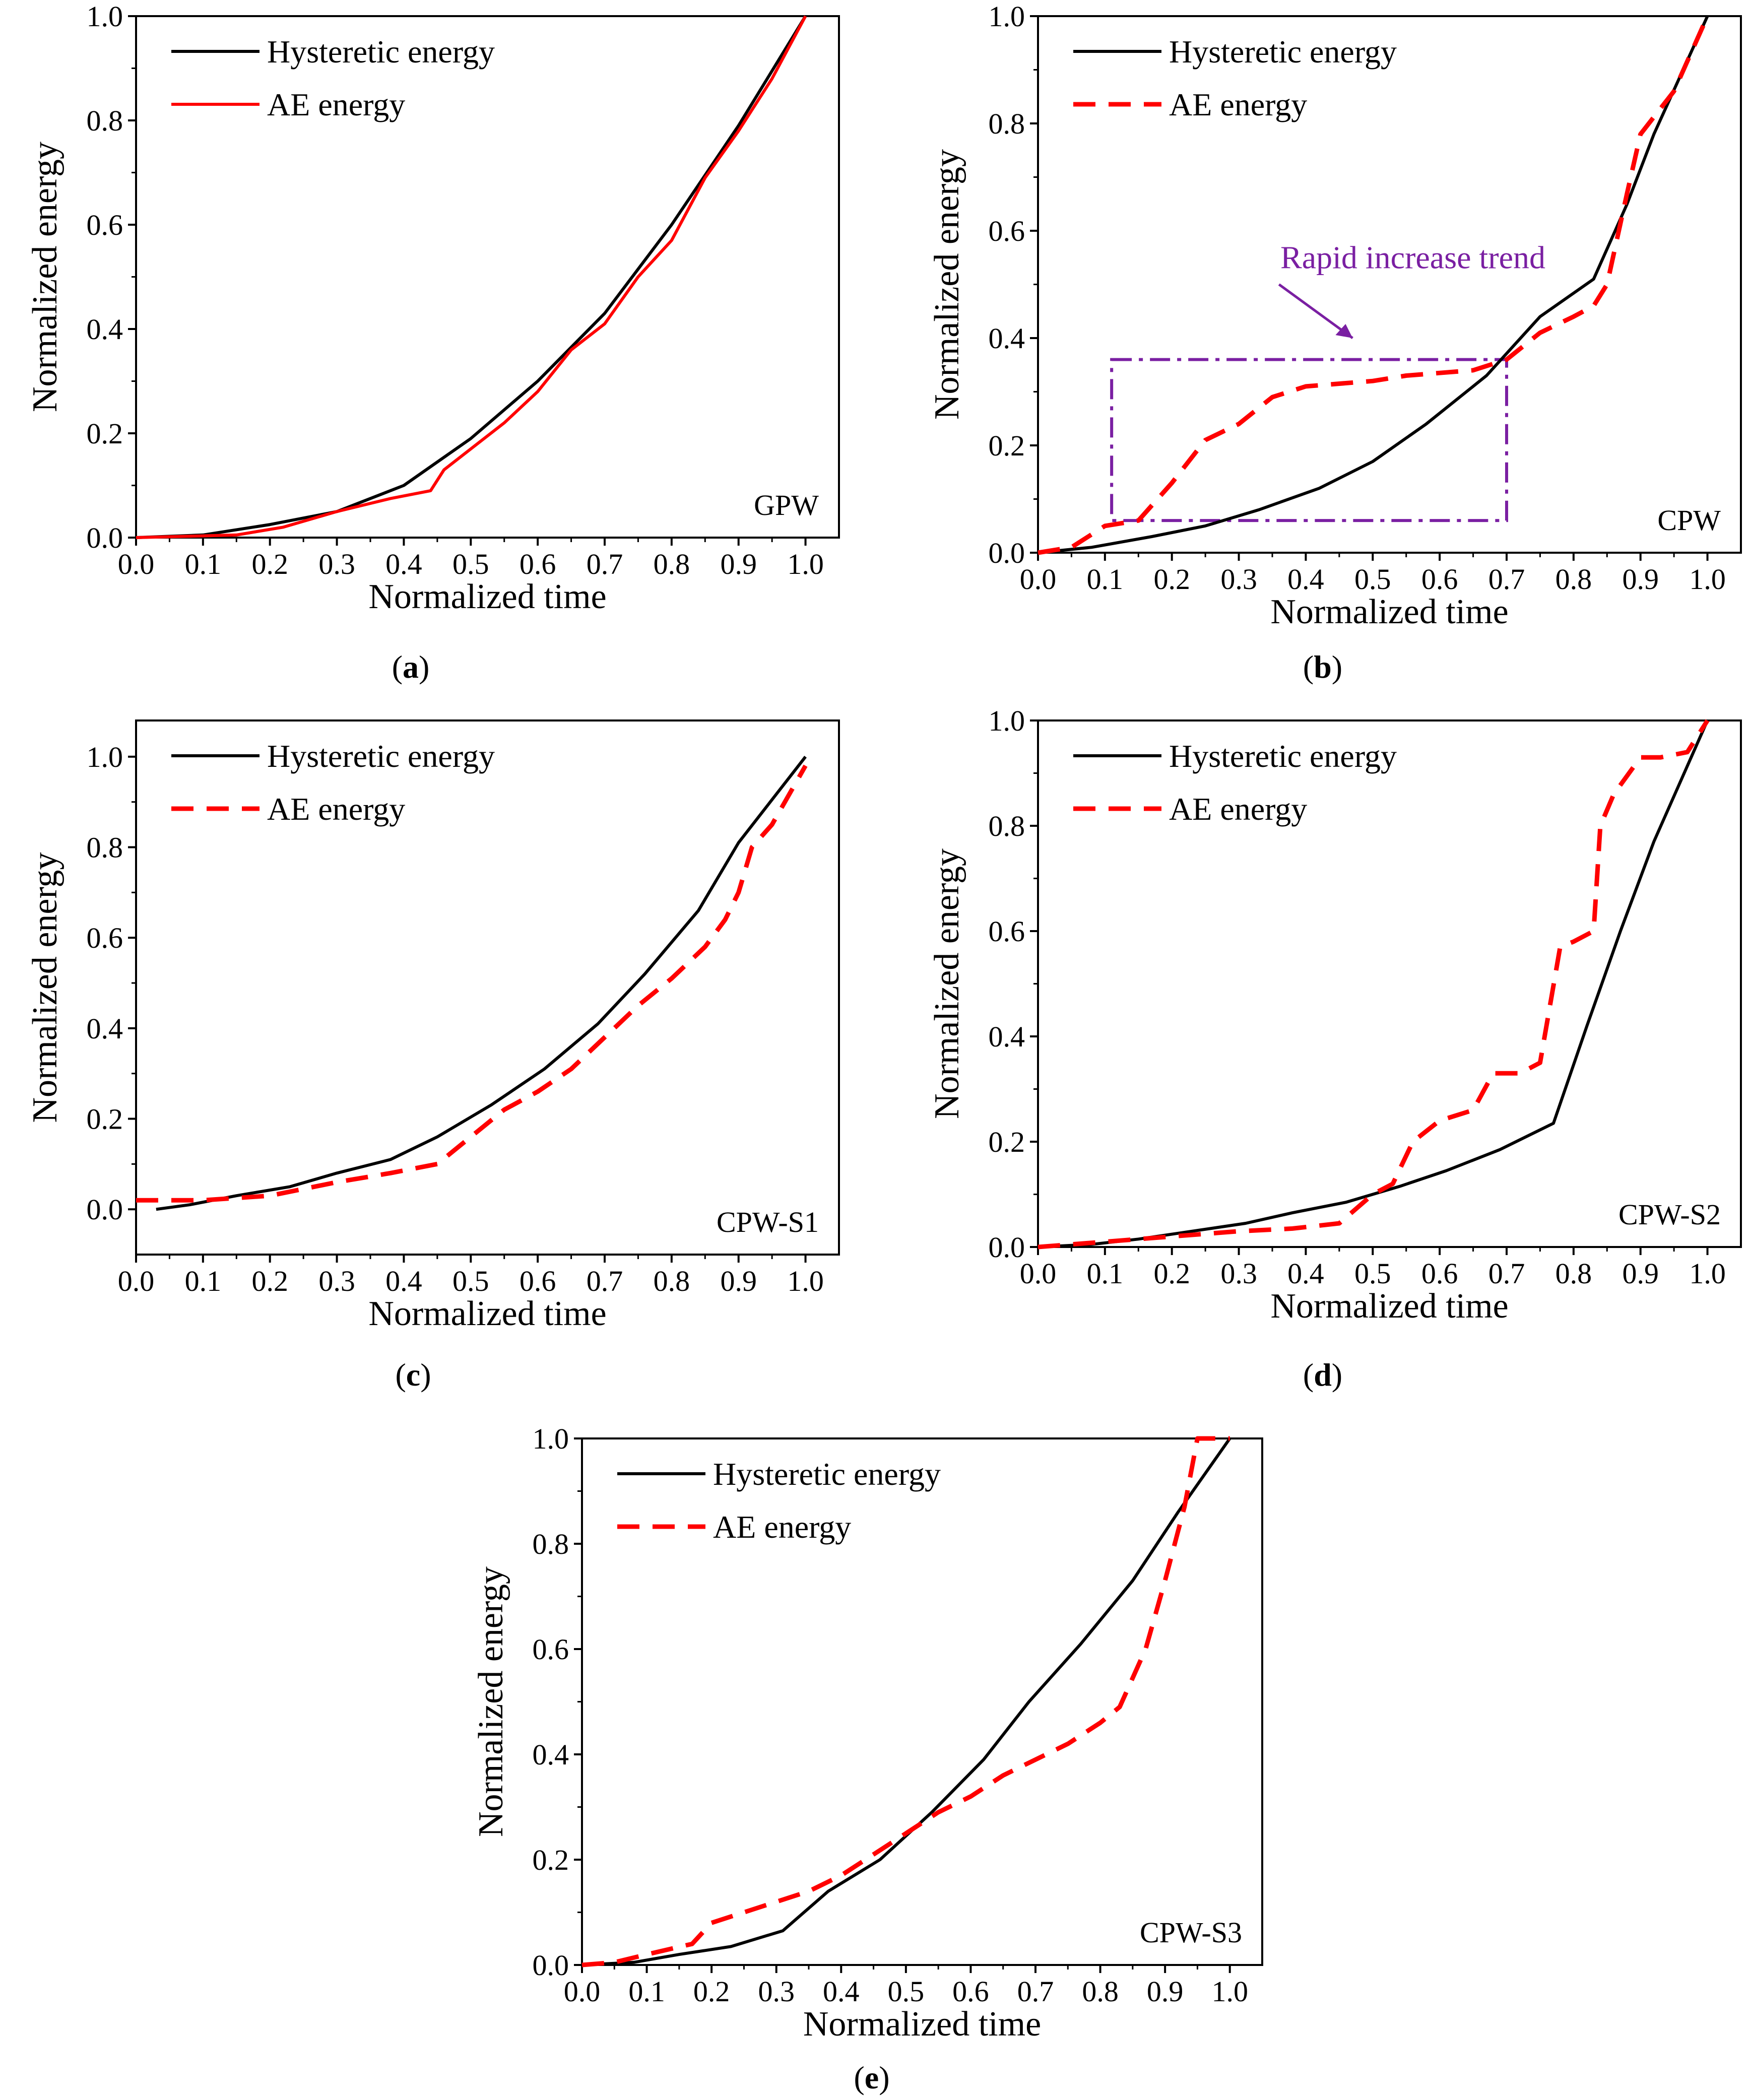 This screenshot has height=2100, width=1751. I want to click on subfigure-caption: (e), so click(871, 2077).